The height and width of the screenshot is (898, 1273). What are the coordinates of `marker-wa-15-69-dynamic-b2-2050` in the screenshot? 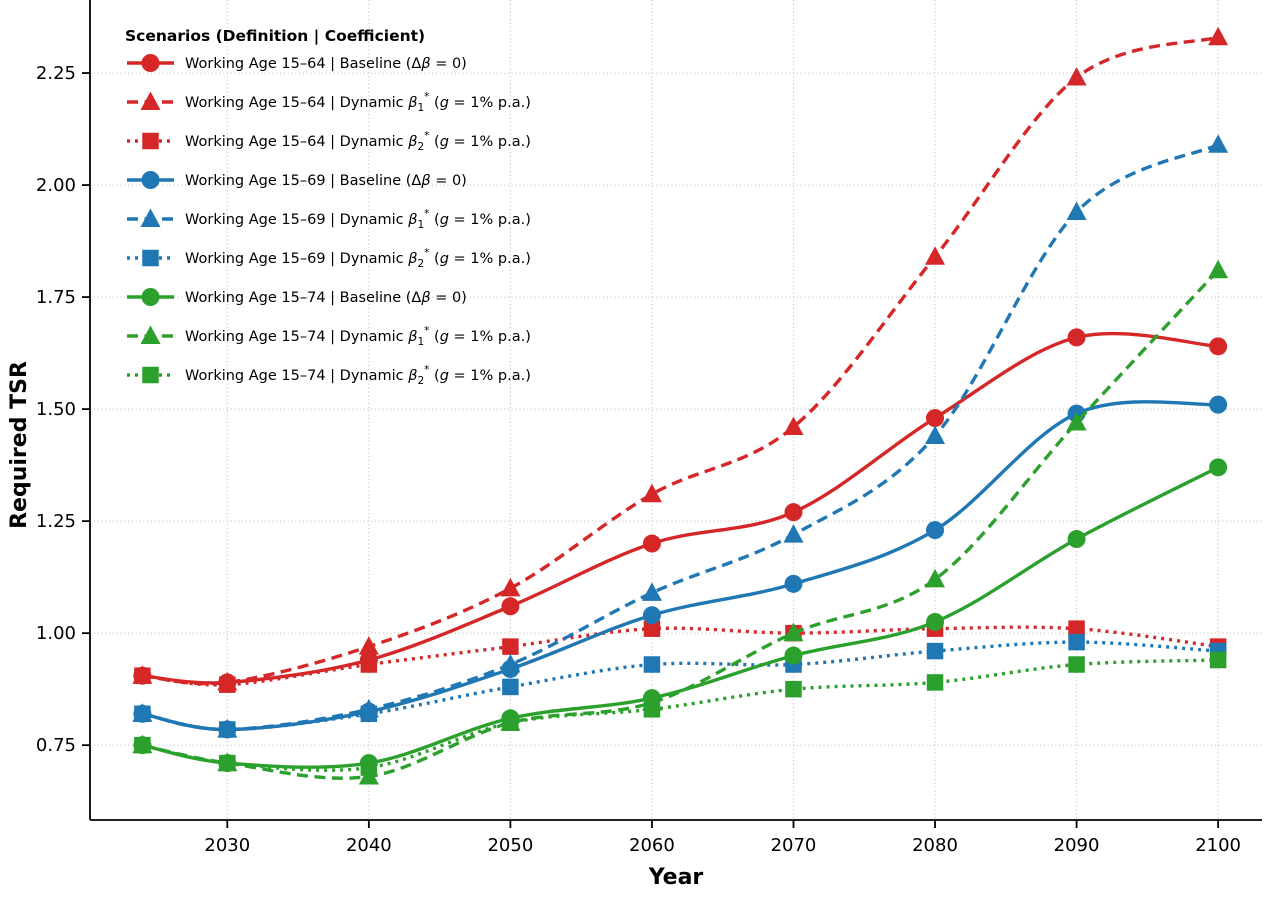 It's located at (510, 687).